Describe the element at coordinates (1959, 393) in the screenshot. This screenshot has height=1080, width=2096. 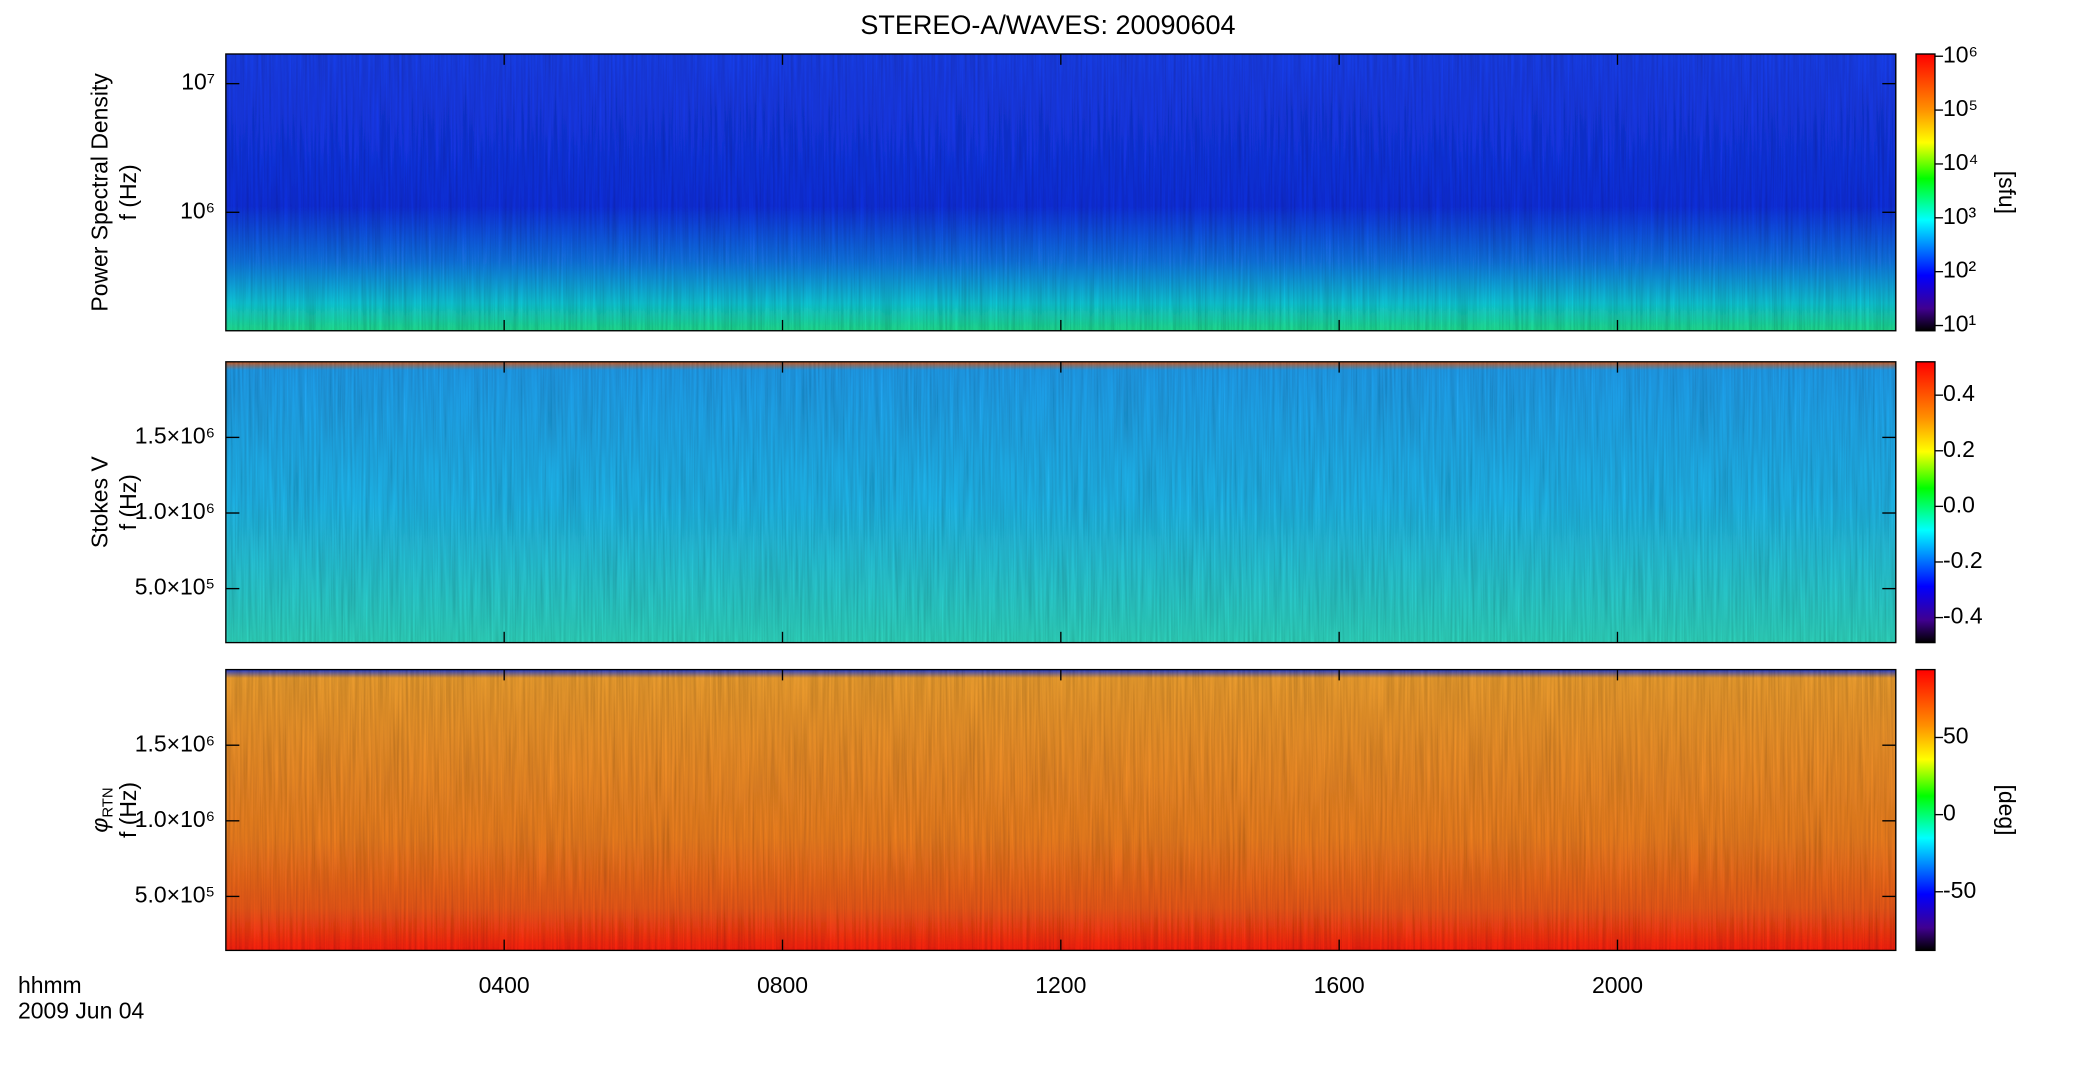
I see `colorbar-tick-label: 0.4` at that location.